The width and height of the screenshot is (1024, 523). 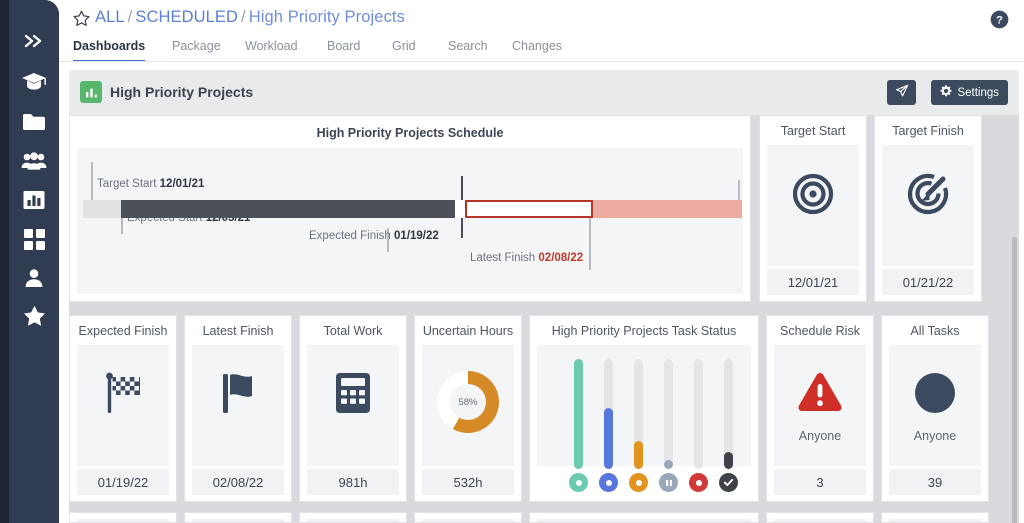 I want to click on card-target-start-value: 12/01/21, so click(x=813, y=282).